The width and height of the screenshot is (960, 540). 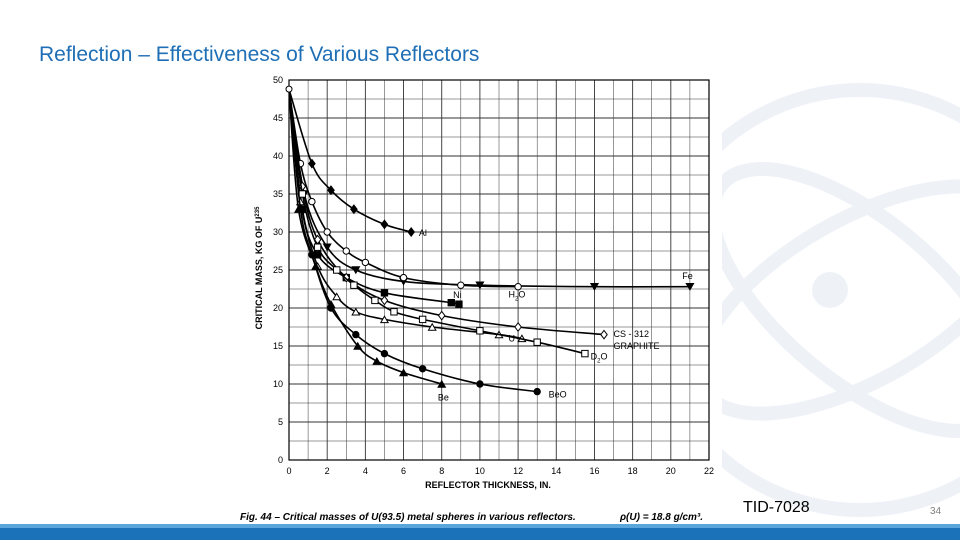 I want to click on y-tick-label: 0, so click(x=280, y=460).